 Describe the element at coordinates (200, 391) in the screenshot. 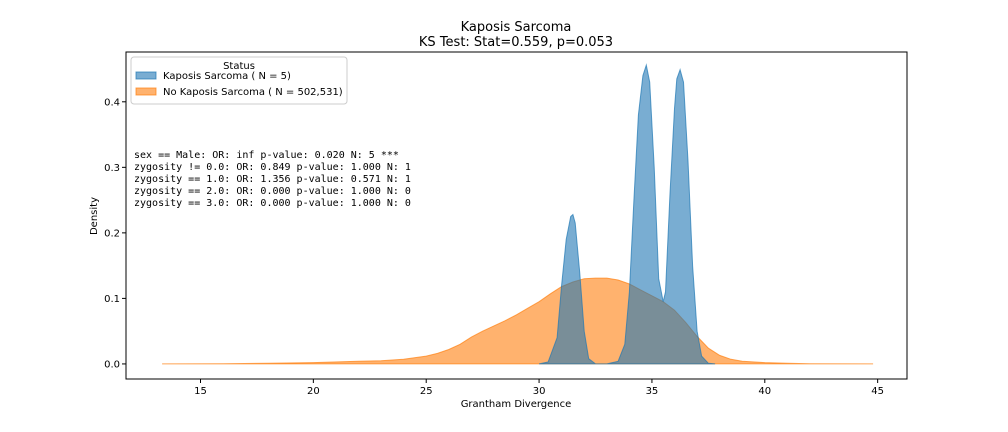

I see `x-tick-label: 15` at that location.